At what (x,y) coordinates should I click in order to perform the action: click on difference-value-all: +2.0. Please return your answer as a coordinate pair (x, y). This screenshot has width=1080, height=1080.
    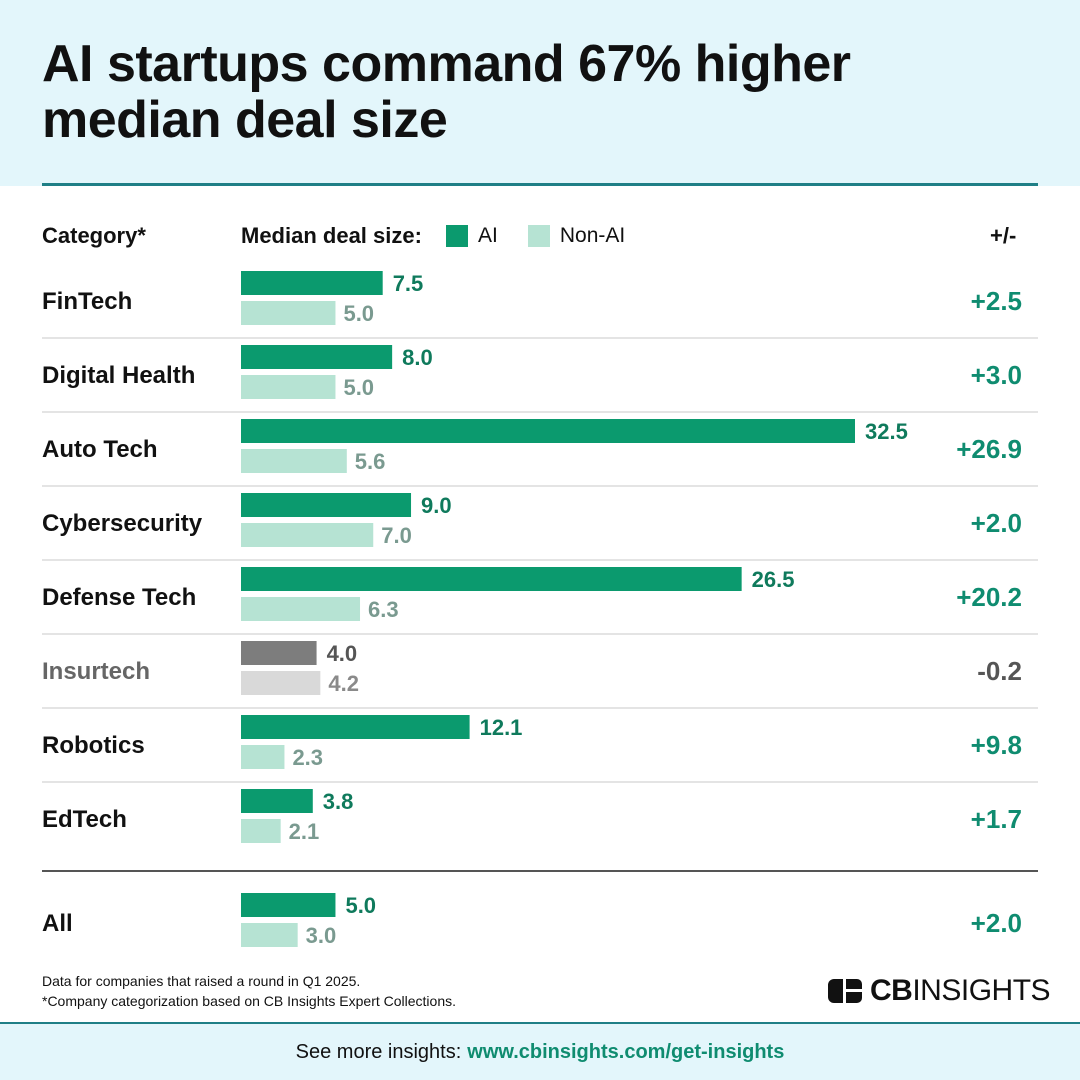
    Looking at the image, I should click on (996, 923).